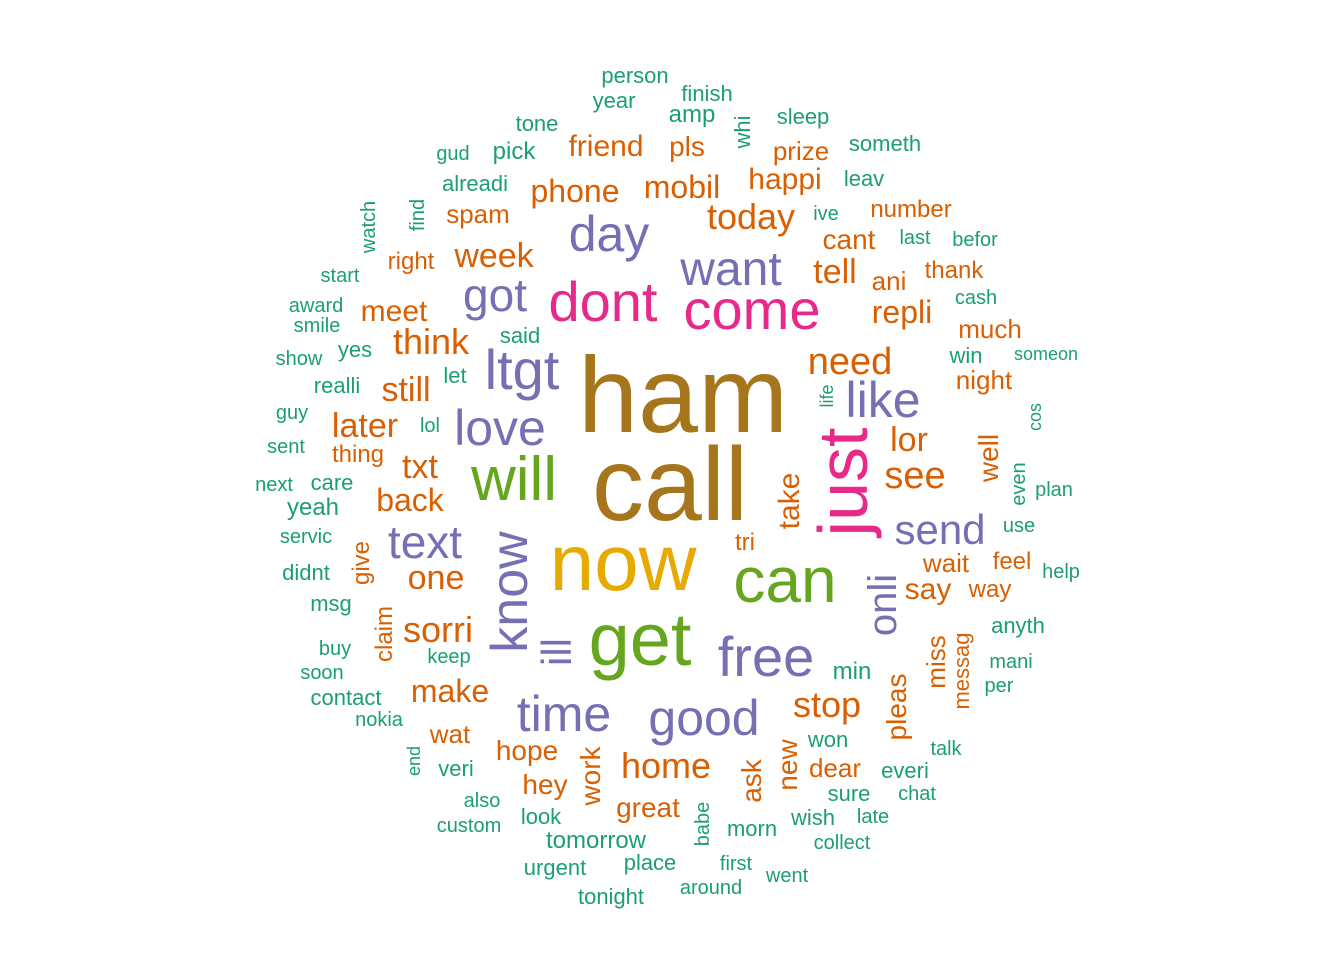 The width and height of the screenshot is (1344, 960). I want to click on word-watch: watch, so click(369, 227).